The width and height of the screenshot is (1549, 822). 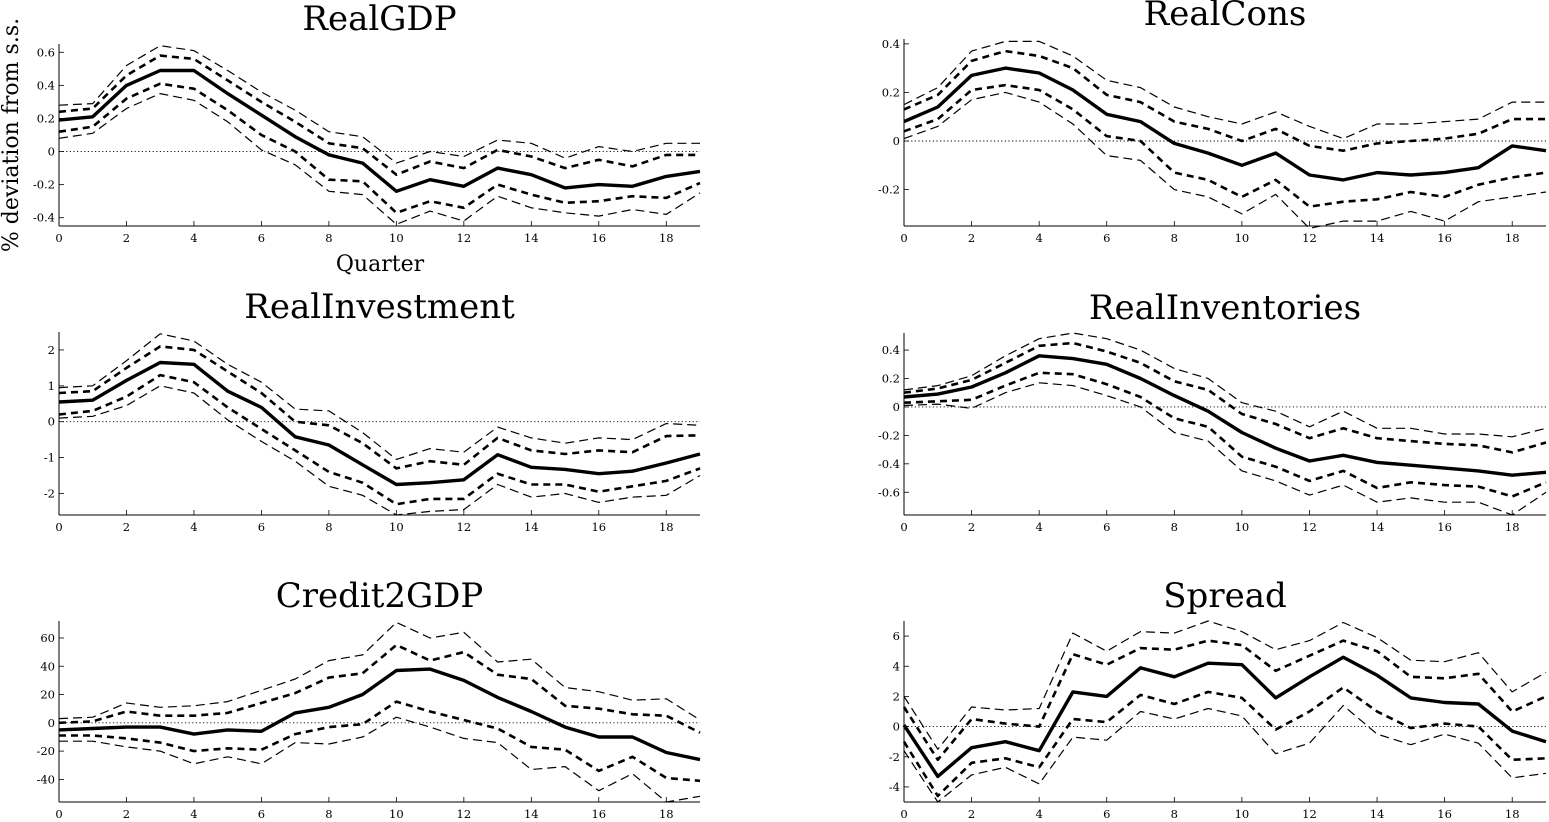 What do you see at coordinates (380, 264) in the screenshot?
I see `figure-xlabel: Quarter` at bounding box center [380, 264].